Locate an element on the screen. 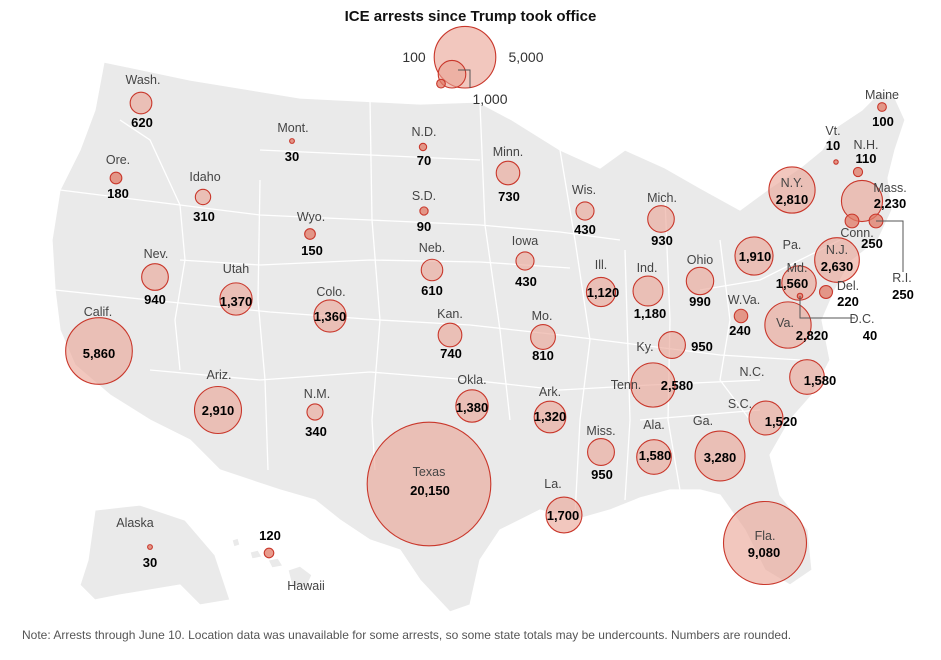 The height and width of the screenshot is (660, 941). state-value-r-i: 250 is located at coordinates (903, 294).